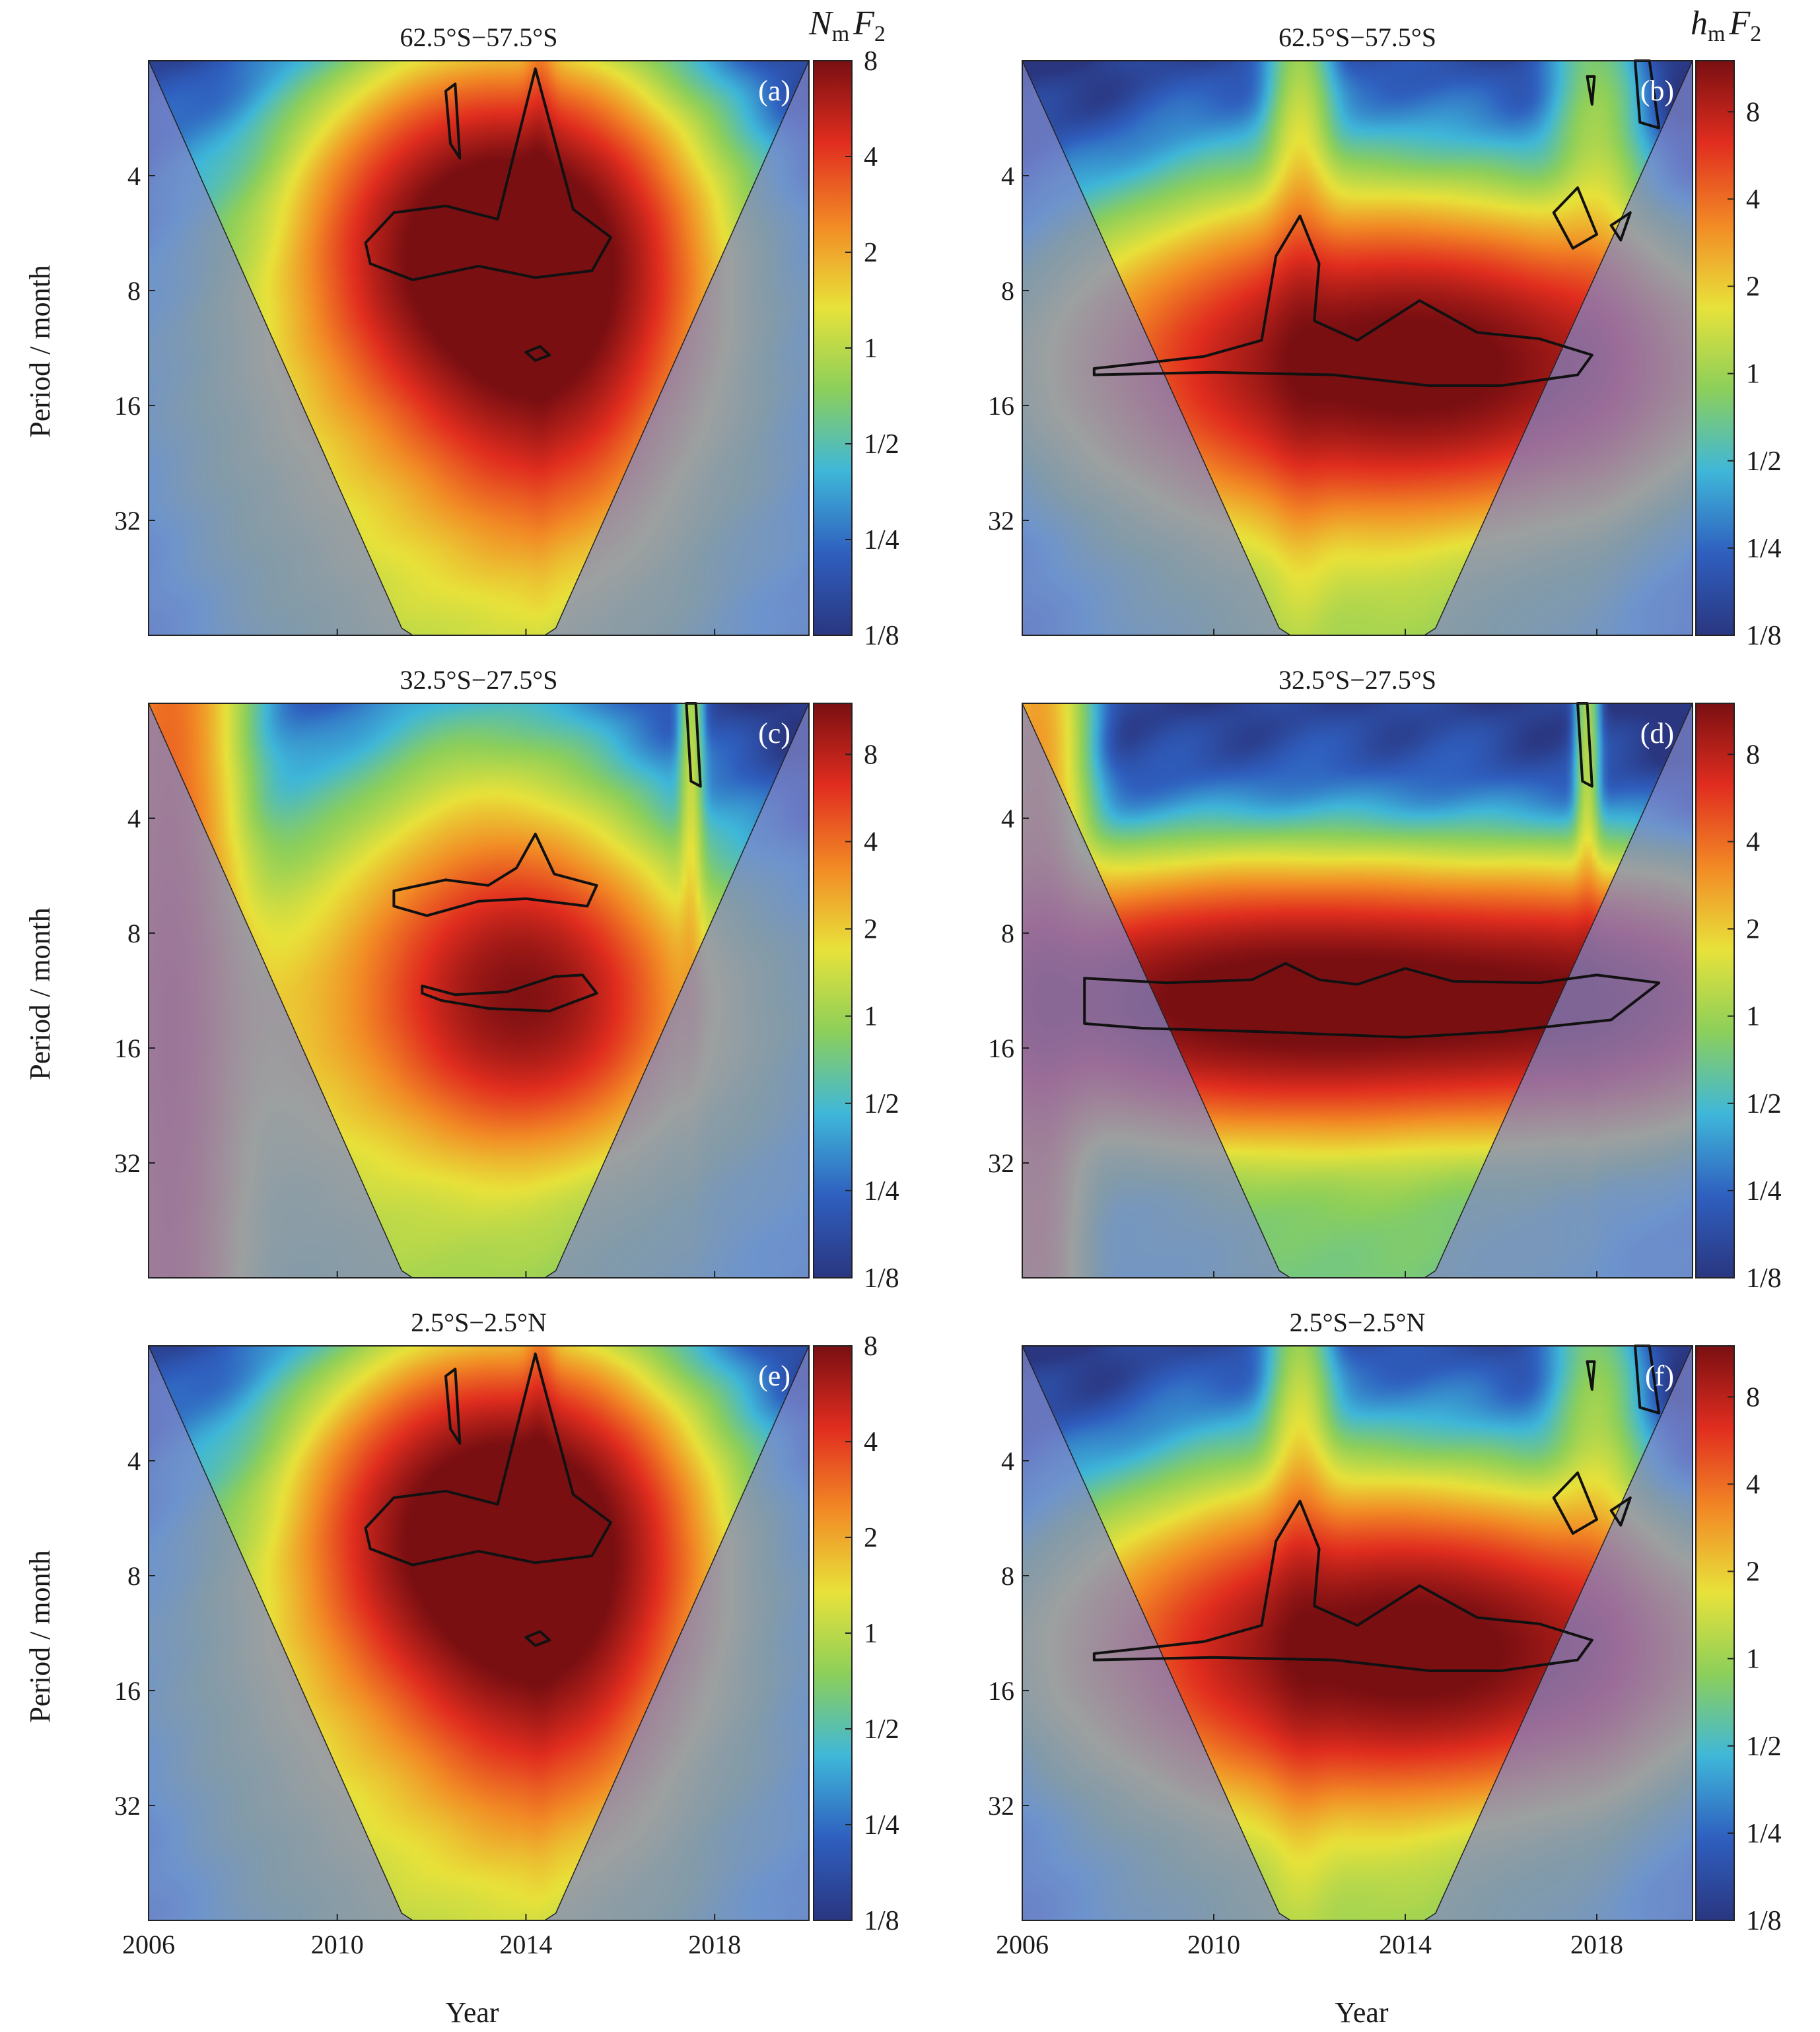 This screenshot has height=2032, width=1820. Describe the element at coordinates (1753, 112) in the screenshot. I see `cb-tick-b-6: 8` at that location.